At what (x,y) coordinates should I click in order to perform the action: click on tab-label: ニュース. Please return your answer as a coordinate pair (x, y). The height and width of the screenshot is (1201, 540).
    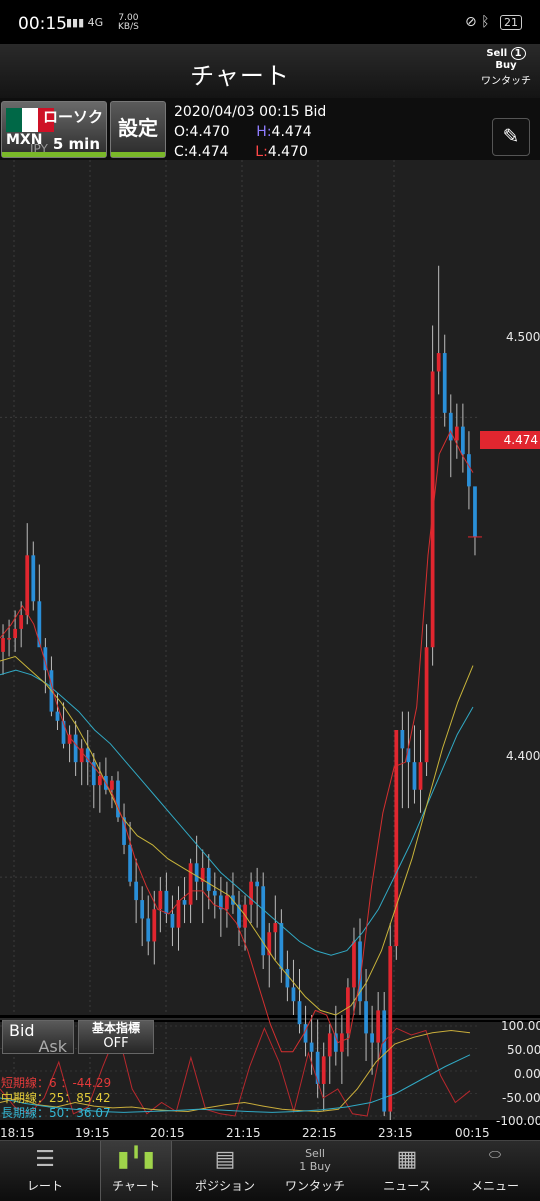
    Looking at the image, I should click on (407, 1186).